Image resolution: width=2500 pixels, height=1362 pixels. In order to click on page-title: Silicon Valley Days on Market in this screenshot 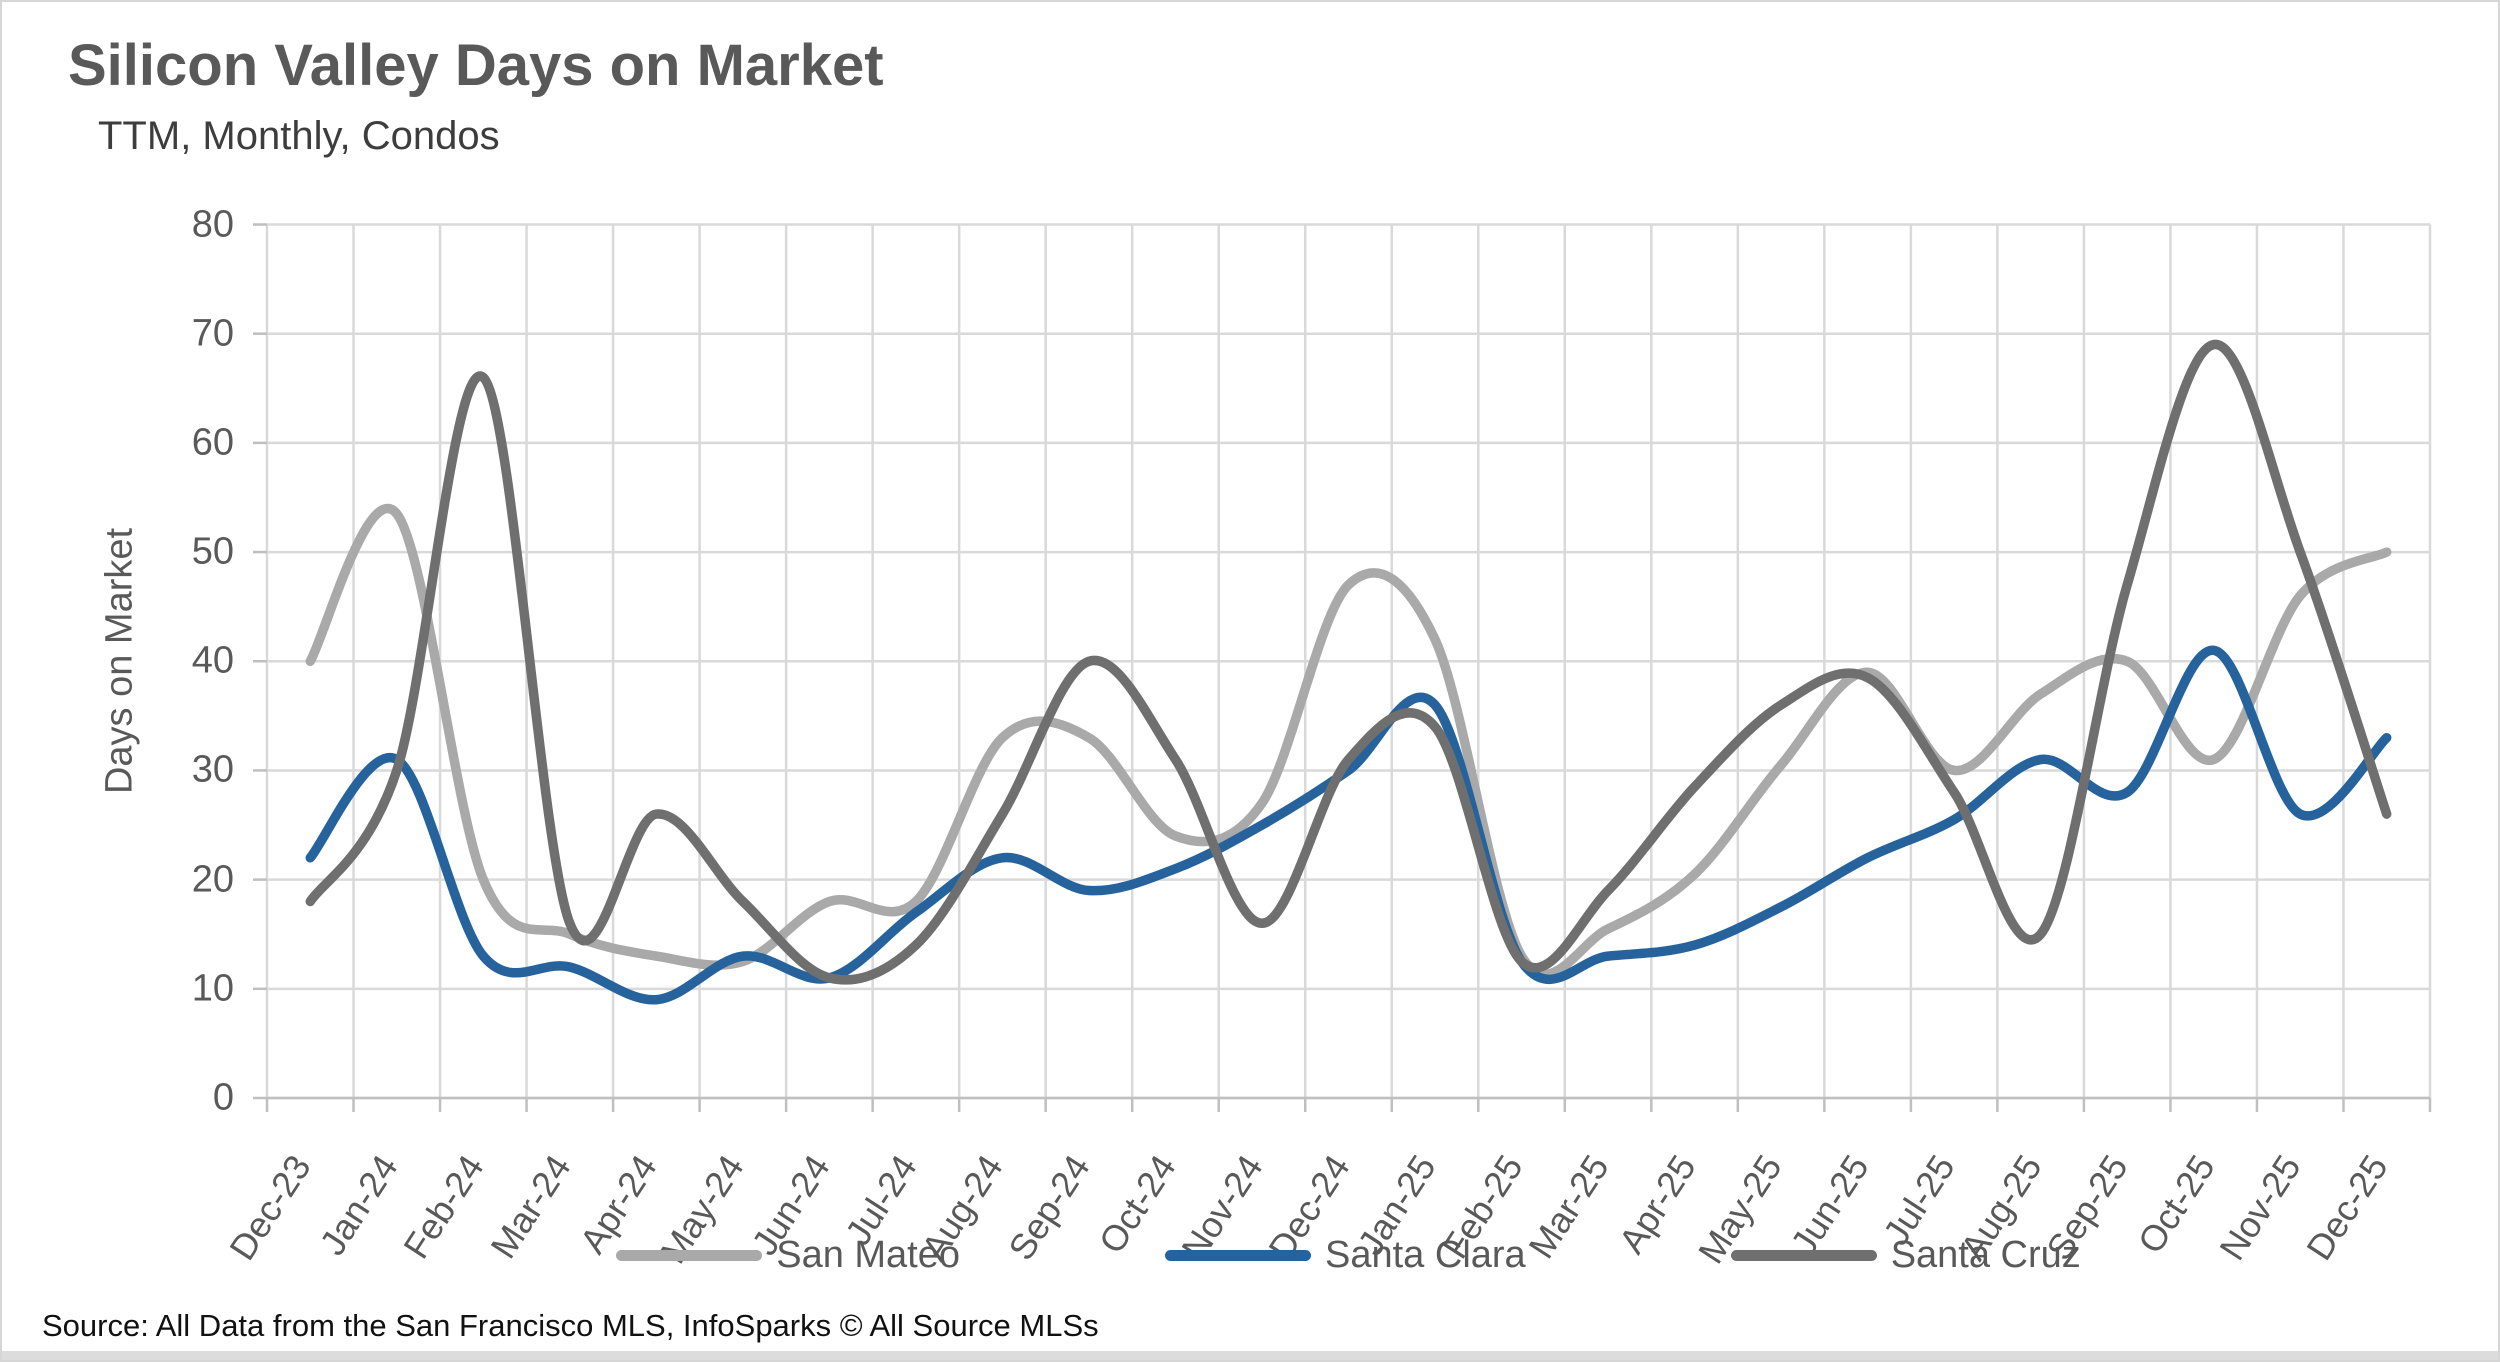, I will do `click(476, 65)`.